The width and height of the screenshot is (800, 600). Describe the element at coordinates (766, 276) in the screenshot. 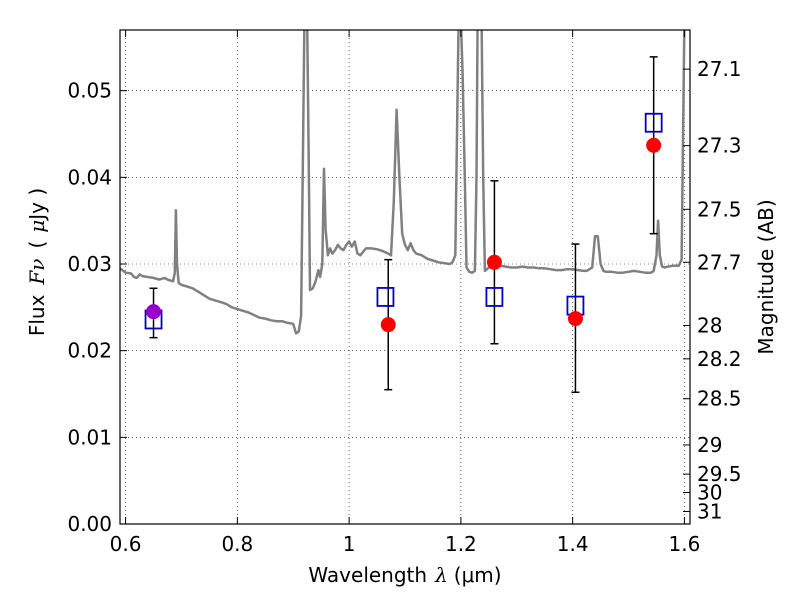

I see `y2-axis-label: Magnitude (AB)` at that location.